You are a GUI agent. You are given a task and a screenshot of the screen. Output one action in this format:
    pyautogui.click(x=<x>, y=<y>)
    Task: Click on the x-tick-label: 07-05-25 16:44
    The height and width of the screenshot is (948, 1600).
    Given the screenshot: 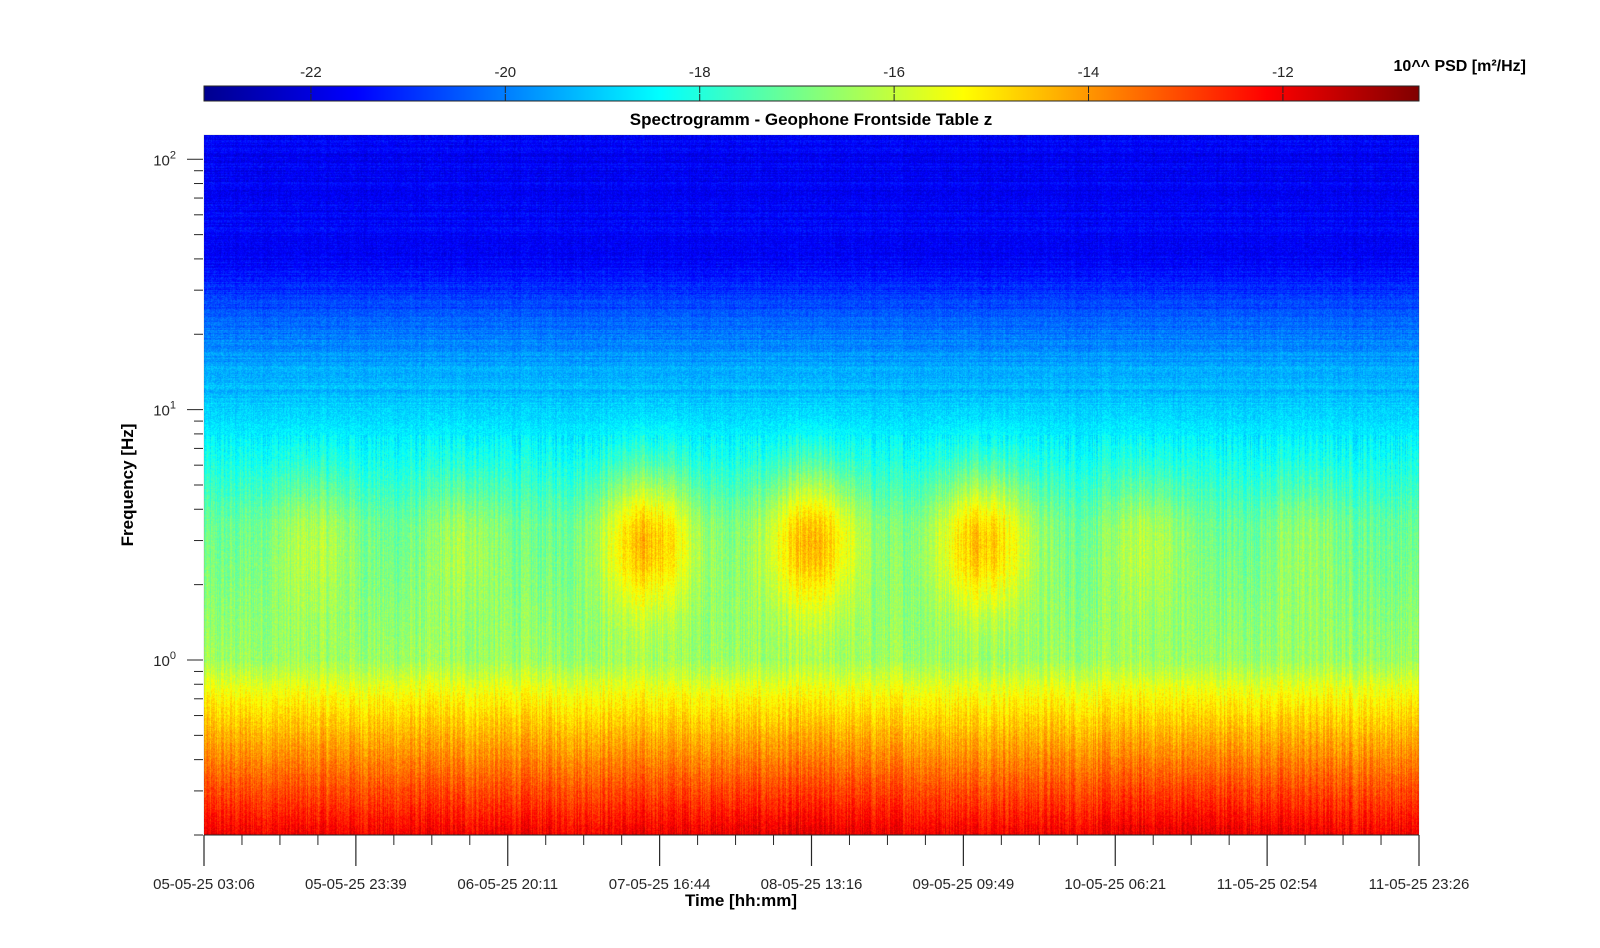 What is the action you would take?
    pyautogui.click(x=660, y=884)
    